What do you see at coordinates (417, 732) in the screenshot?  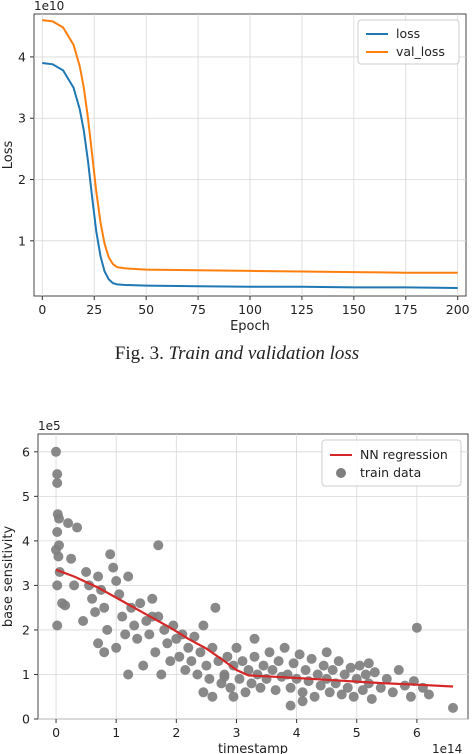 I see `sensitivity-x-tick-label: 6` at bounding box center [417, 732].